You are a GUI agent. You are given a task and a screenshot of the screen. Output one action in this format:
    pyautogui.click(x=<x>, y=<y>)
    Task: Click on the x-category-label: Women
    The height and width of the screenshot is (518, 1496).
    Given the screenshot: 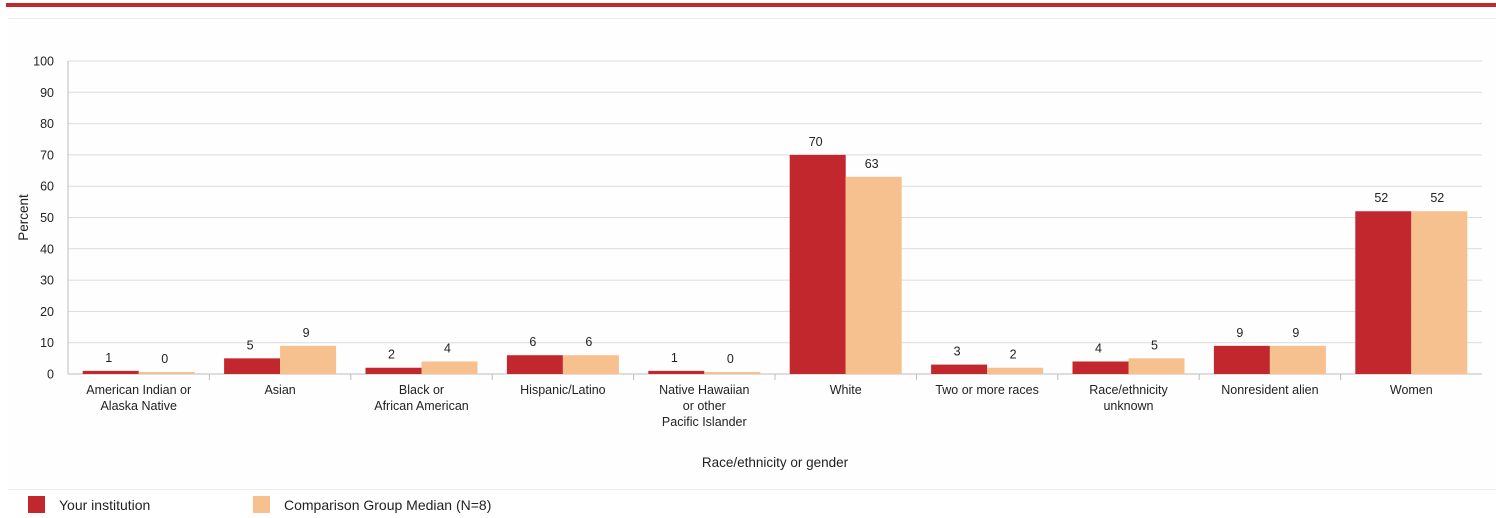 What is the action you would take?
    pyautogui.click(x=1411, y=390)
    